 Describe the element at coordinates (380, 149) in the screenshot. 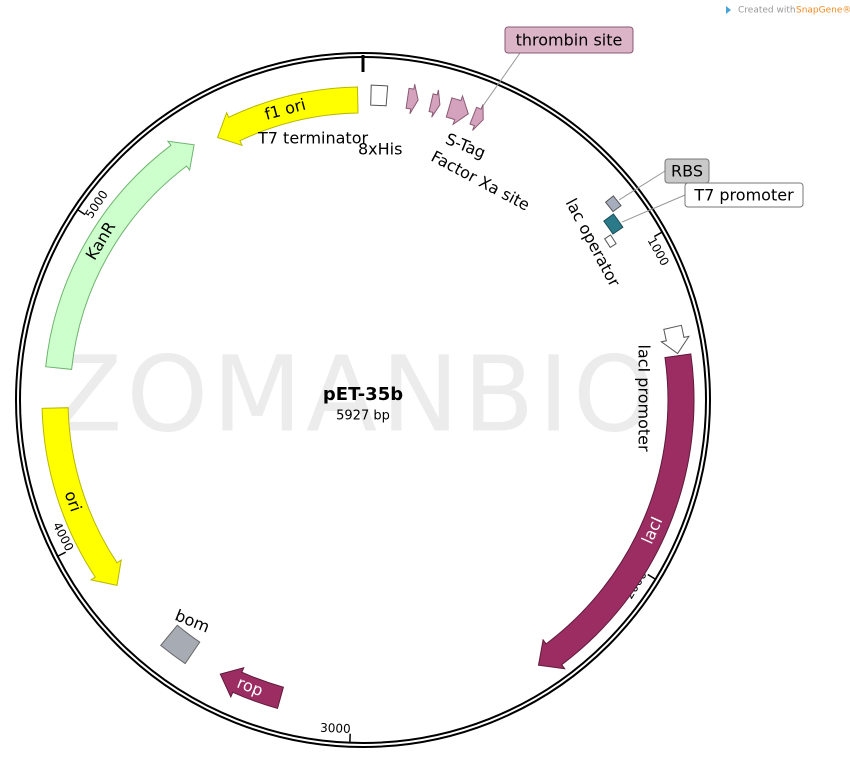

I see `feature-label: 8xHis` at that location.